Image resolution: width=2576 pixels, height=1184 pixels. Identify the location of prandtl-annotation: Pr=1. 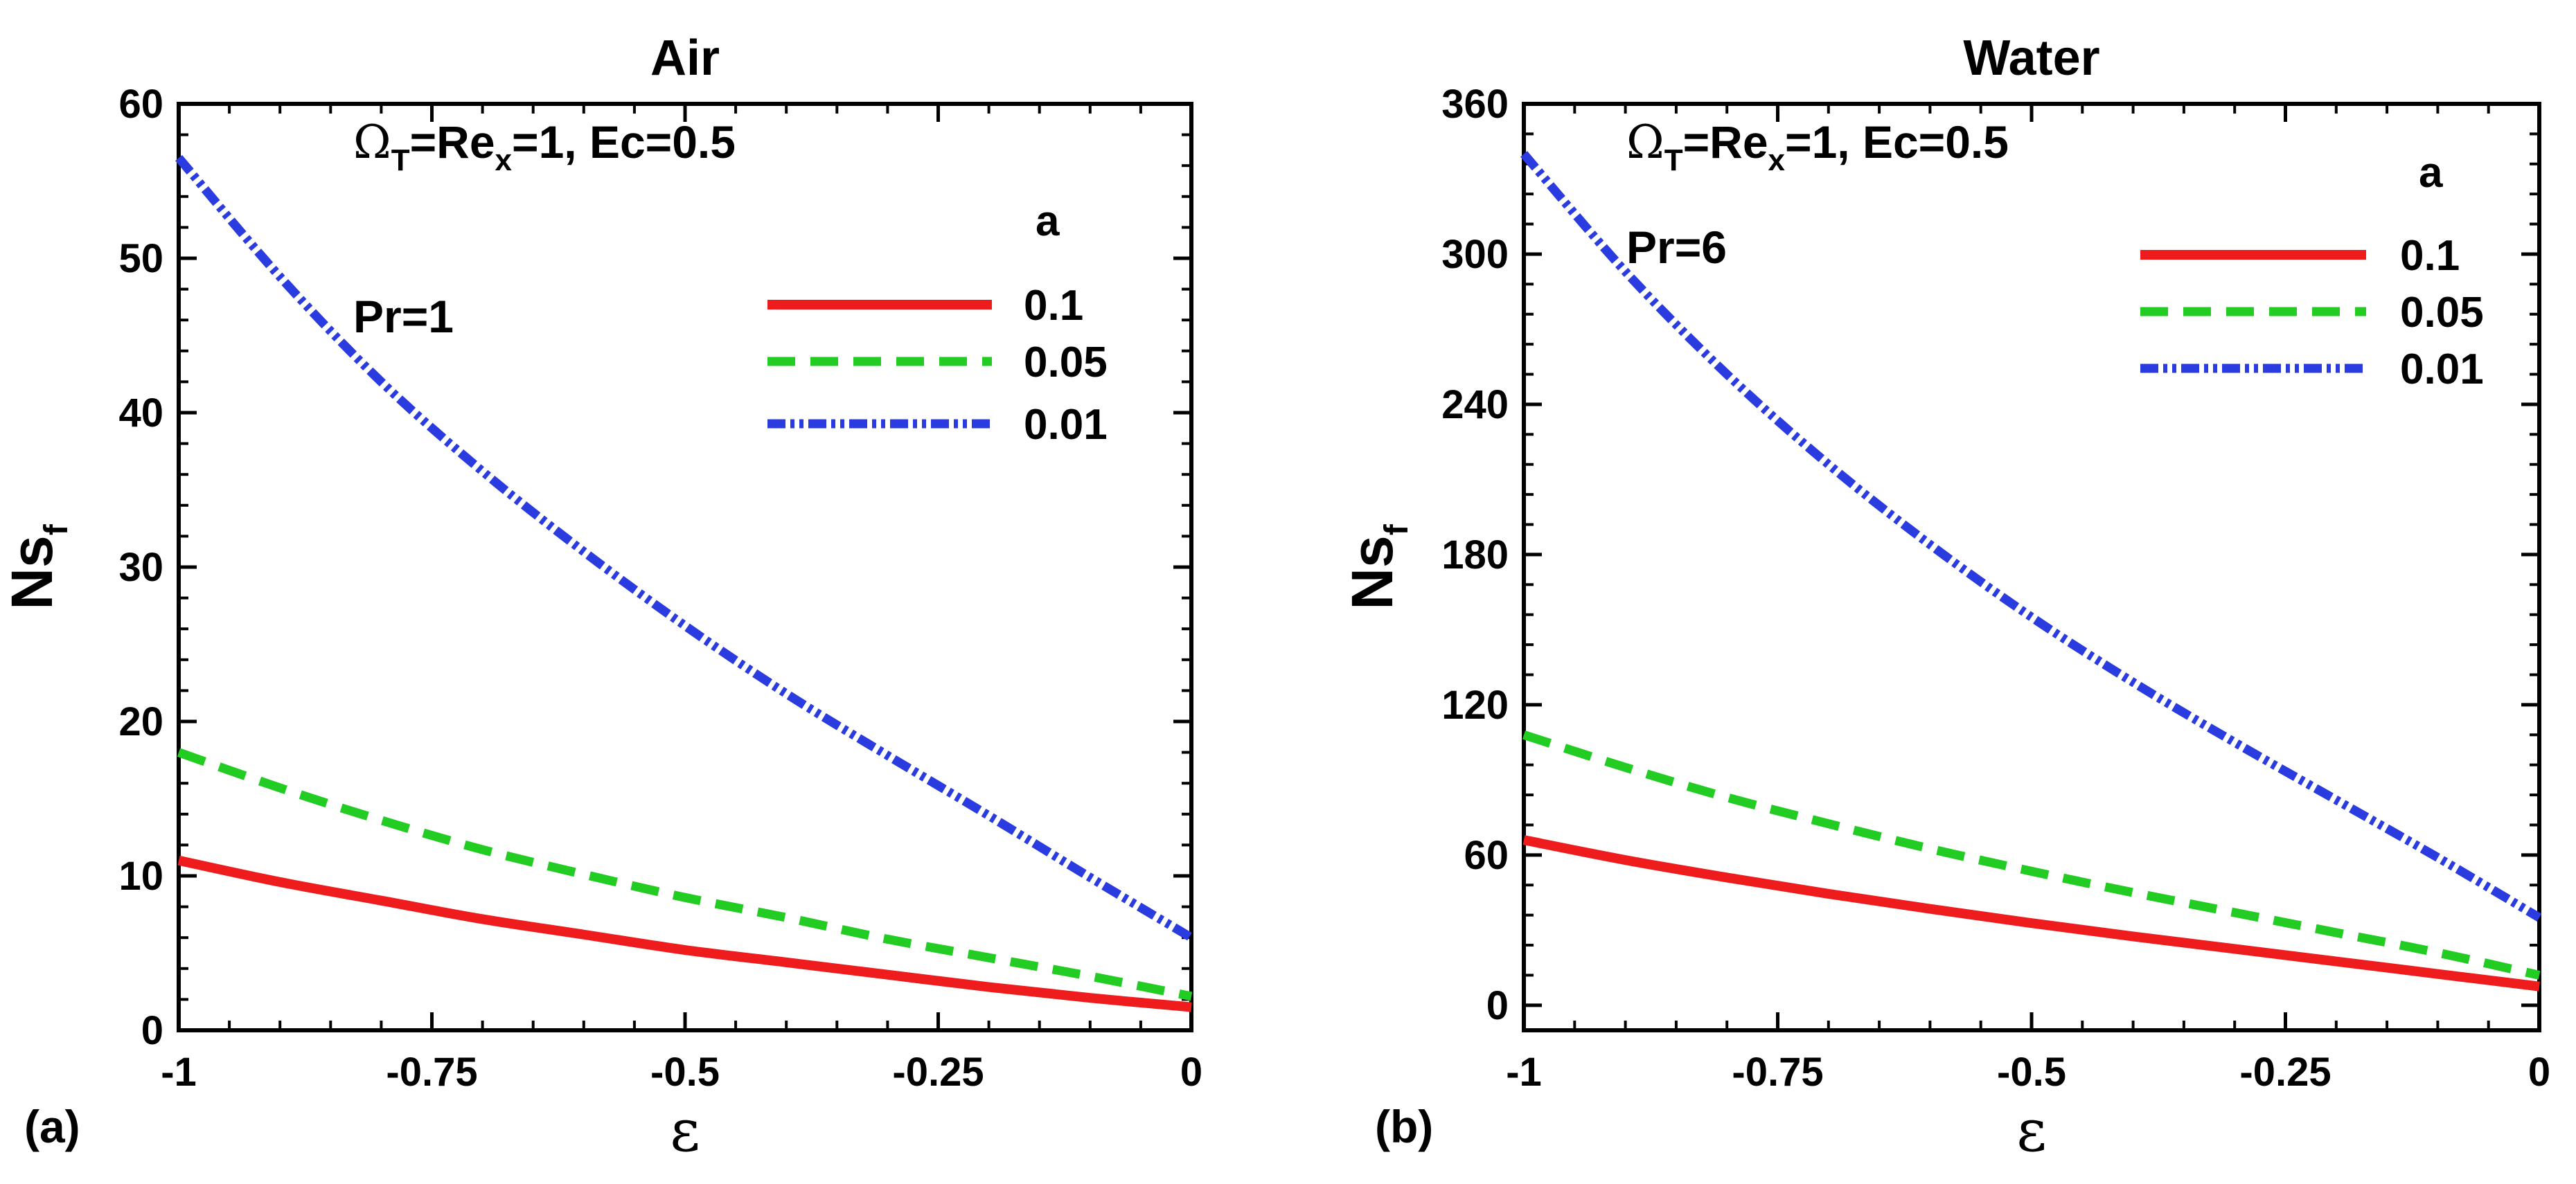
(403, 316).